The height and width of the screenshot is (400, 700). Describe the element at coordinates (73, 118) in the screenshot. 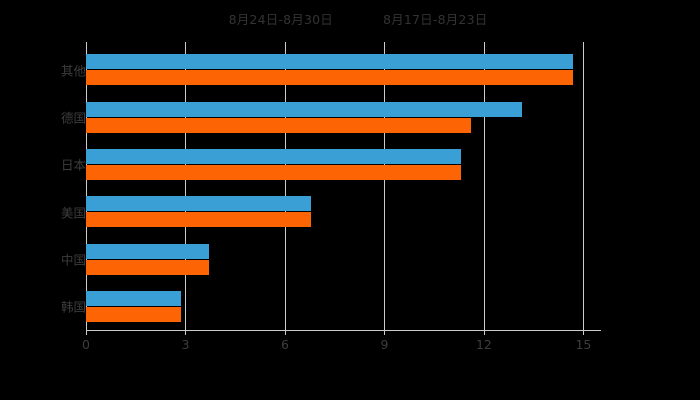

I see `y-tick-label-4: 德国` at that location.